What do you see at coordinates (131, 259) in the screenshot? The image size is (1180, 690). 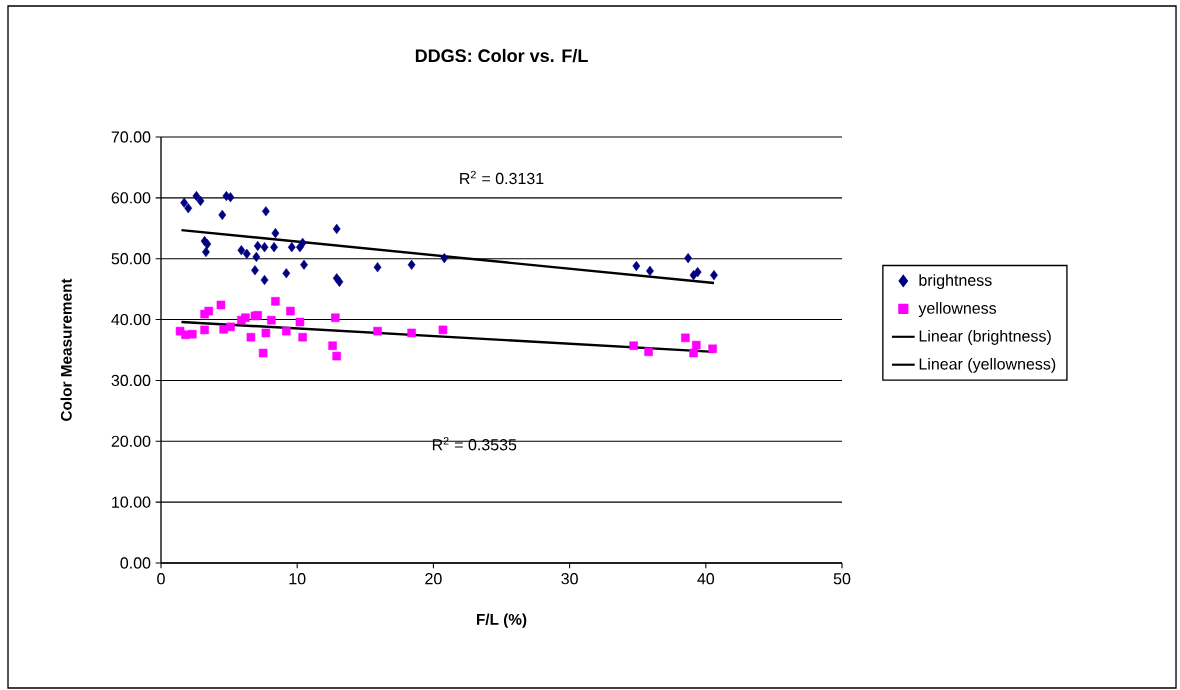 I see `y-tick-label: 50.00` at bounding box center [131, 259].